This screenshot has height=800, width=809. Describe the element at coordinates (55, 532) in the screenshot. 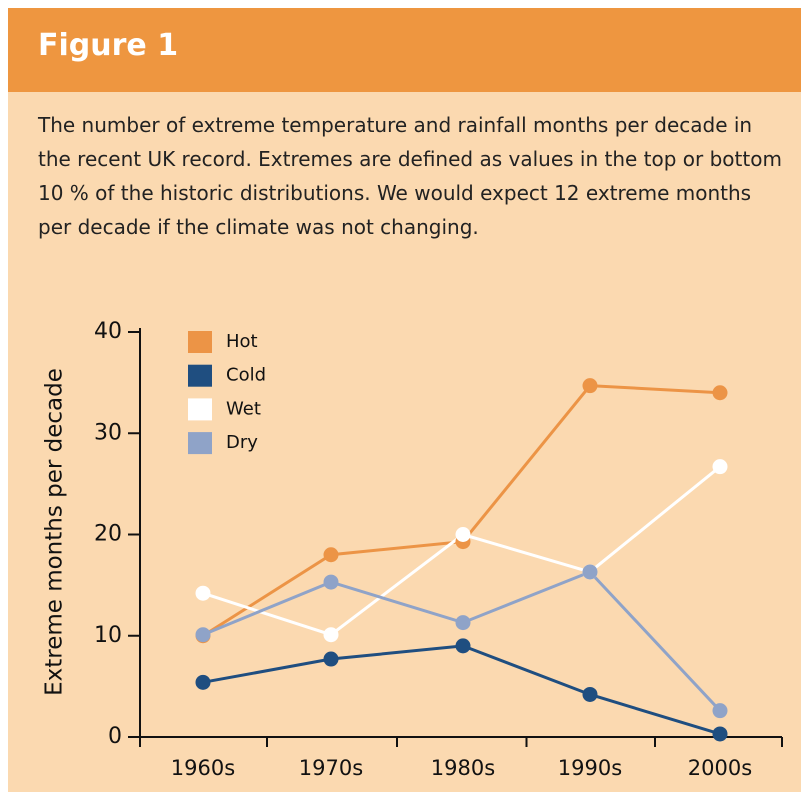

I see `y-axis-label: Extreme months per decade` at that location.